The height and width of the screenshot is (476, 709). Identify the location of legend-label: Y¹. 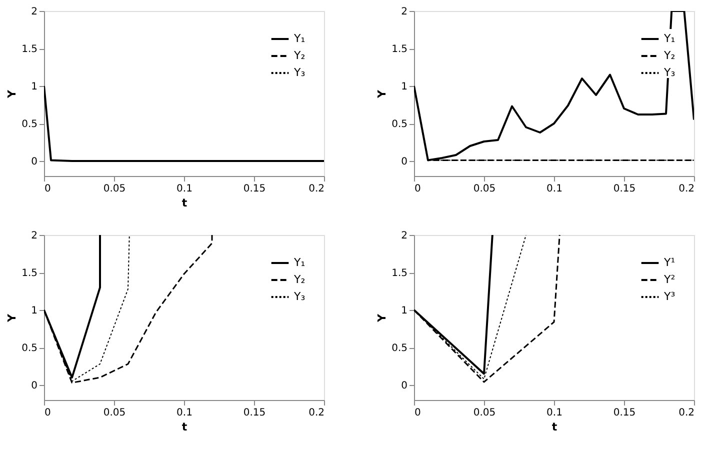
(669, 262).